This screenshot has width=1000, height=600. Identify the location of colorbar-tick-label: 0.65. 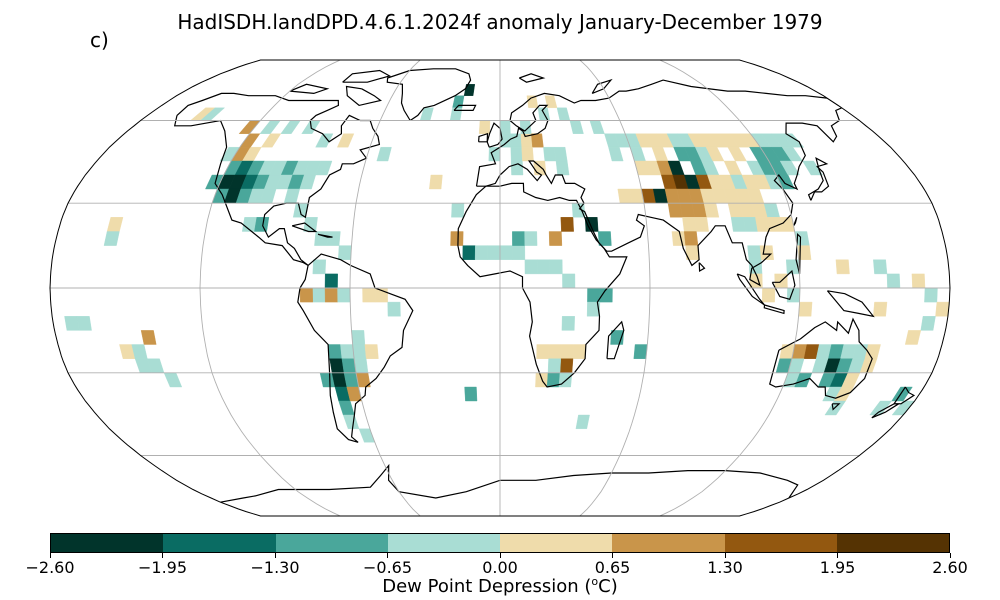
(612, 567).